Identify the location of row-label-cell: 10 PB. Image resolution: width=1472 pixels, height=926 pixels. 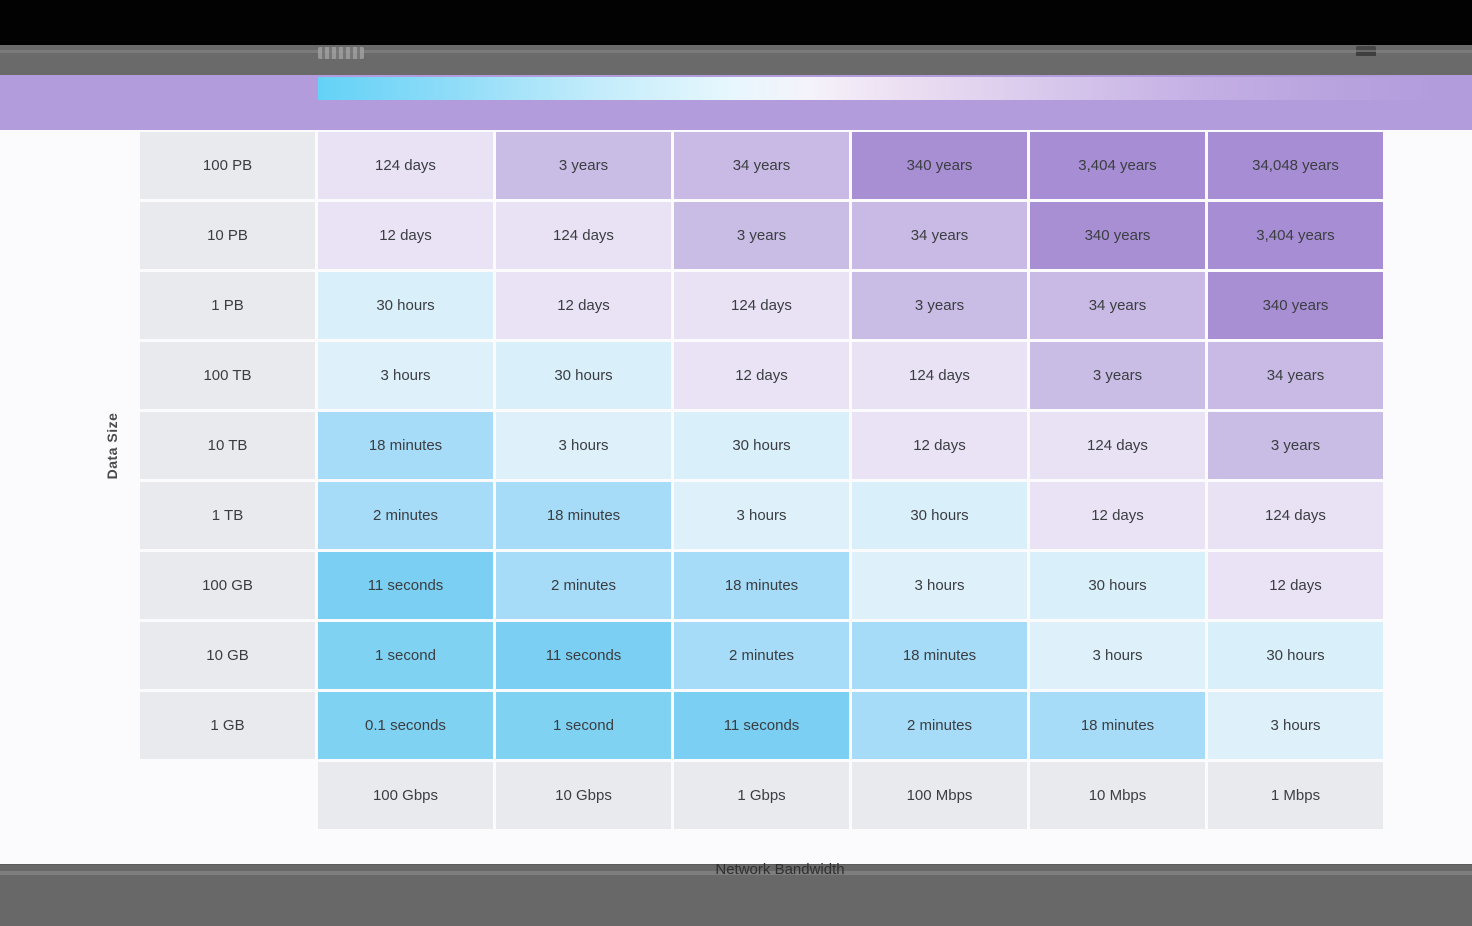
(227, 235).